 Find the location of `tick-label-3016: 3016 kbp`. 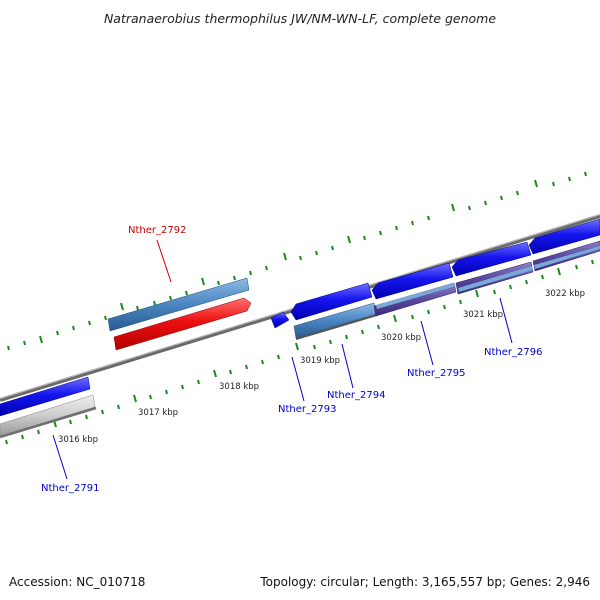

tick-label-3016: 3016 kbp is located at coordinates (78, 440).